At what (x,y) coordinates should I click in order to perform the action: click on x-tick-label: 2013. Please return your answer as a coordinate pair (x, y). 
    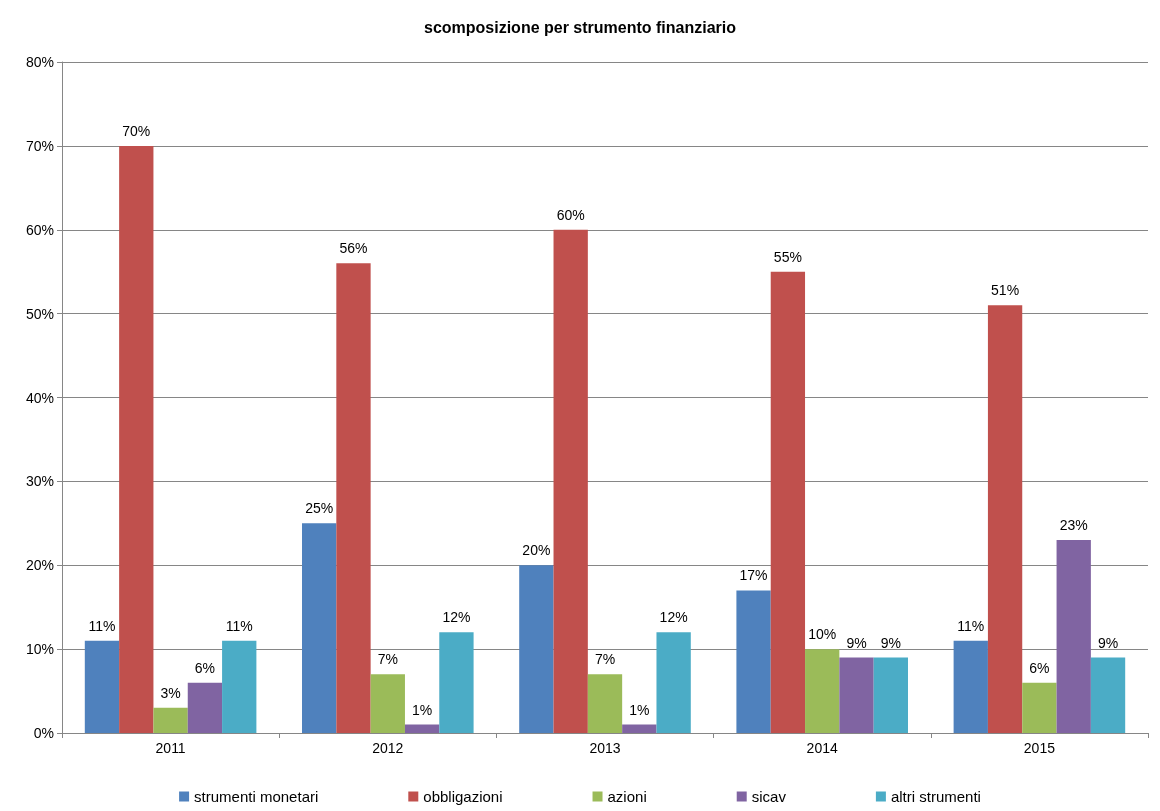
    Looking at the image, I should click on (605, 748).